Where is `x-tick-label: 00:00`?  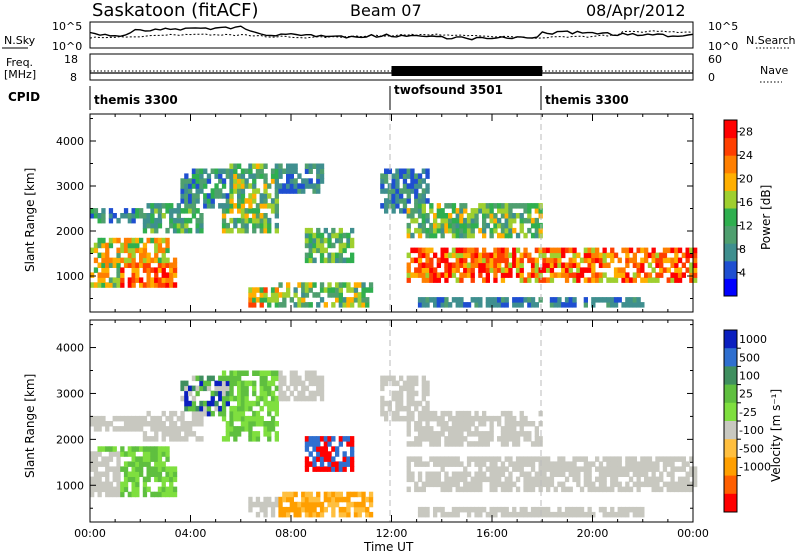
x-tick-label: 00:00 is located at coordinates (693, 533).